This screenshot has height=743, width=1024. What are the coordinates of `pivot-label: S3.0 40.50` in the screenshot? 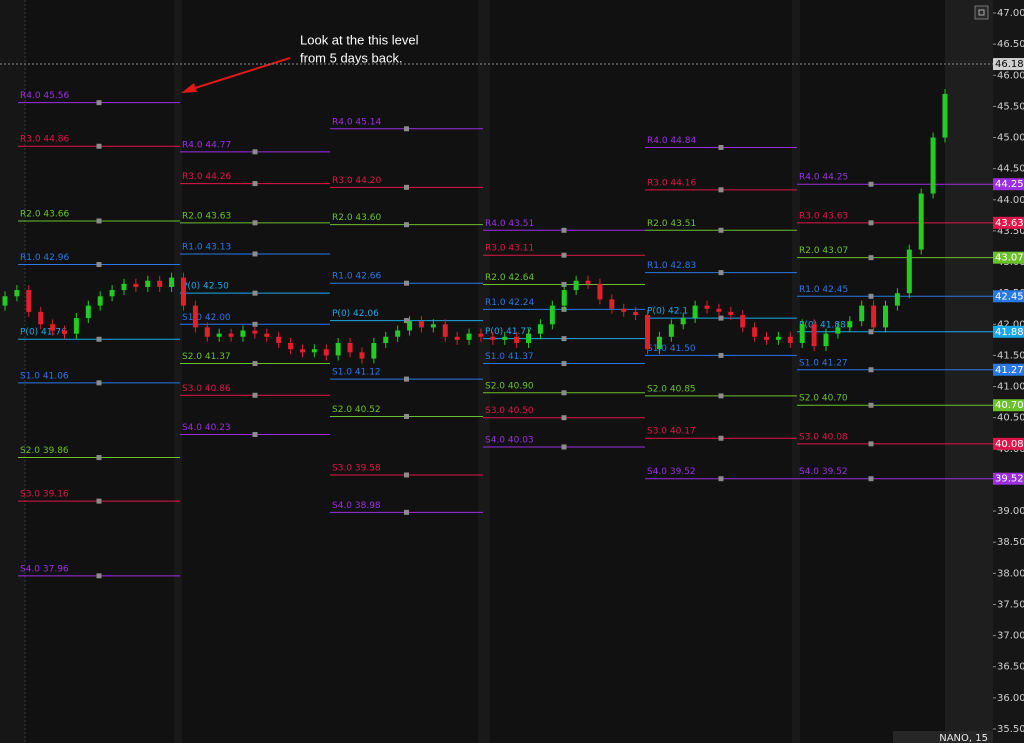 It's located at (509, 411).